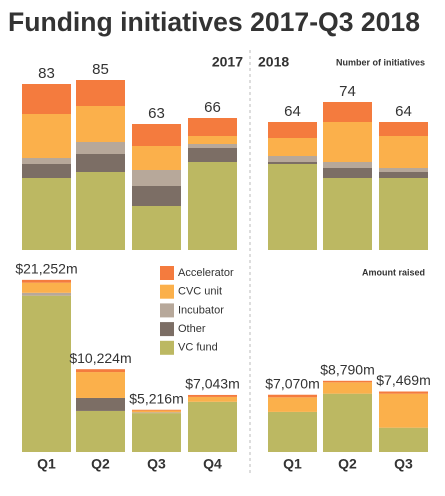 The image size is (445, 496). I want to click on total-label: 85, so click(100, 69).